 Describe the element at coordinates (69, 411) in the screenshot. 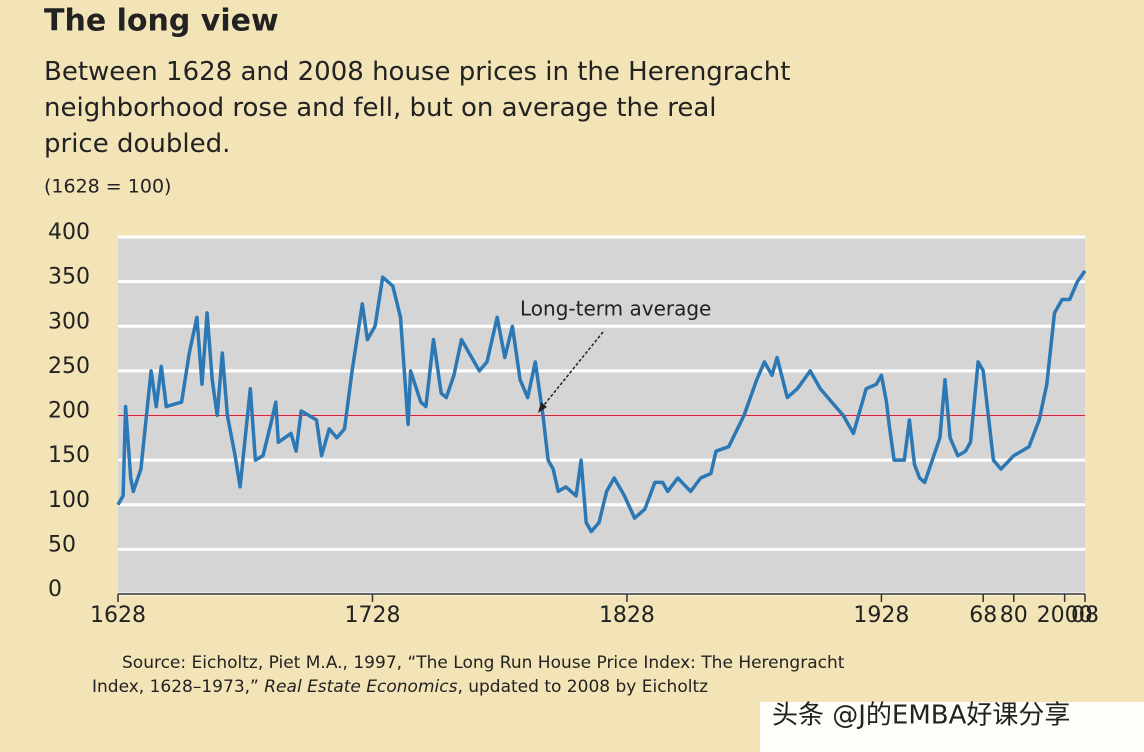

I see `y-tick-label: 200` at that location.